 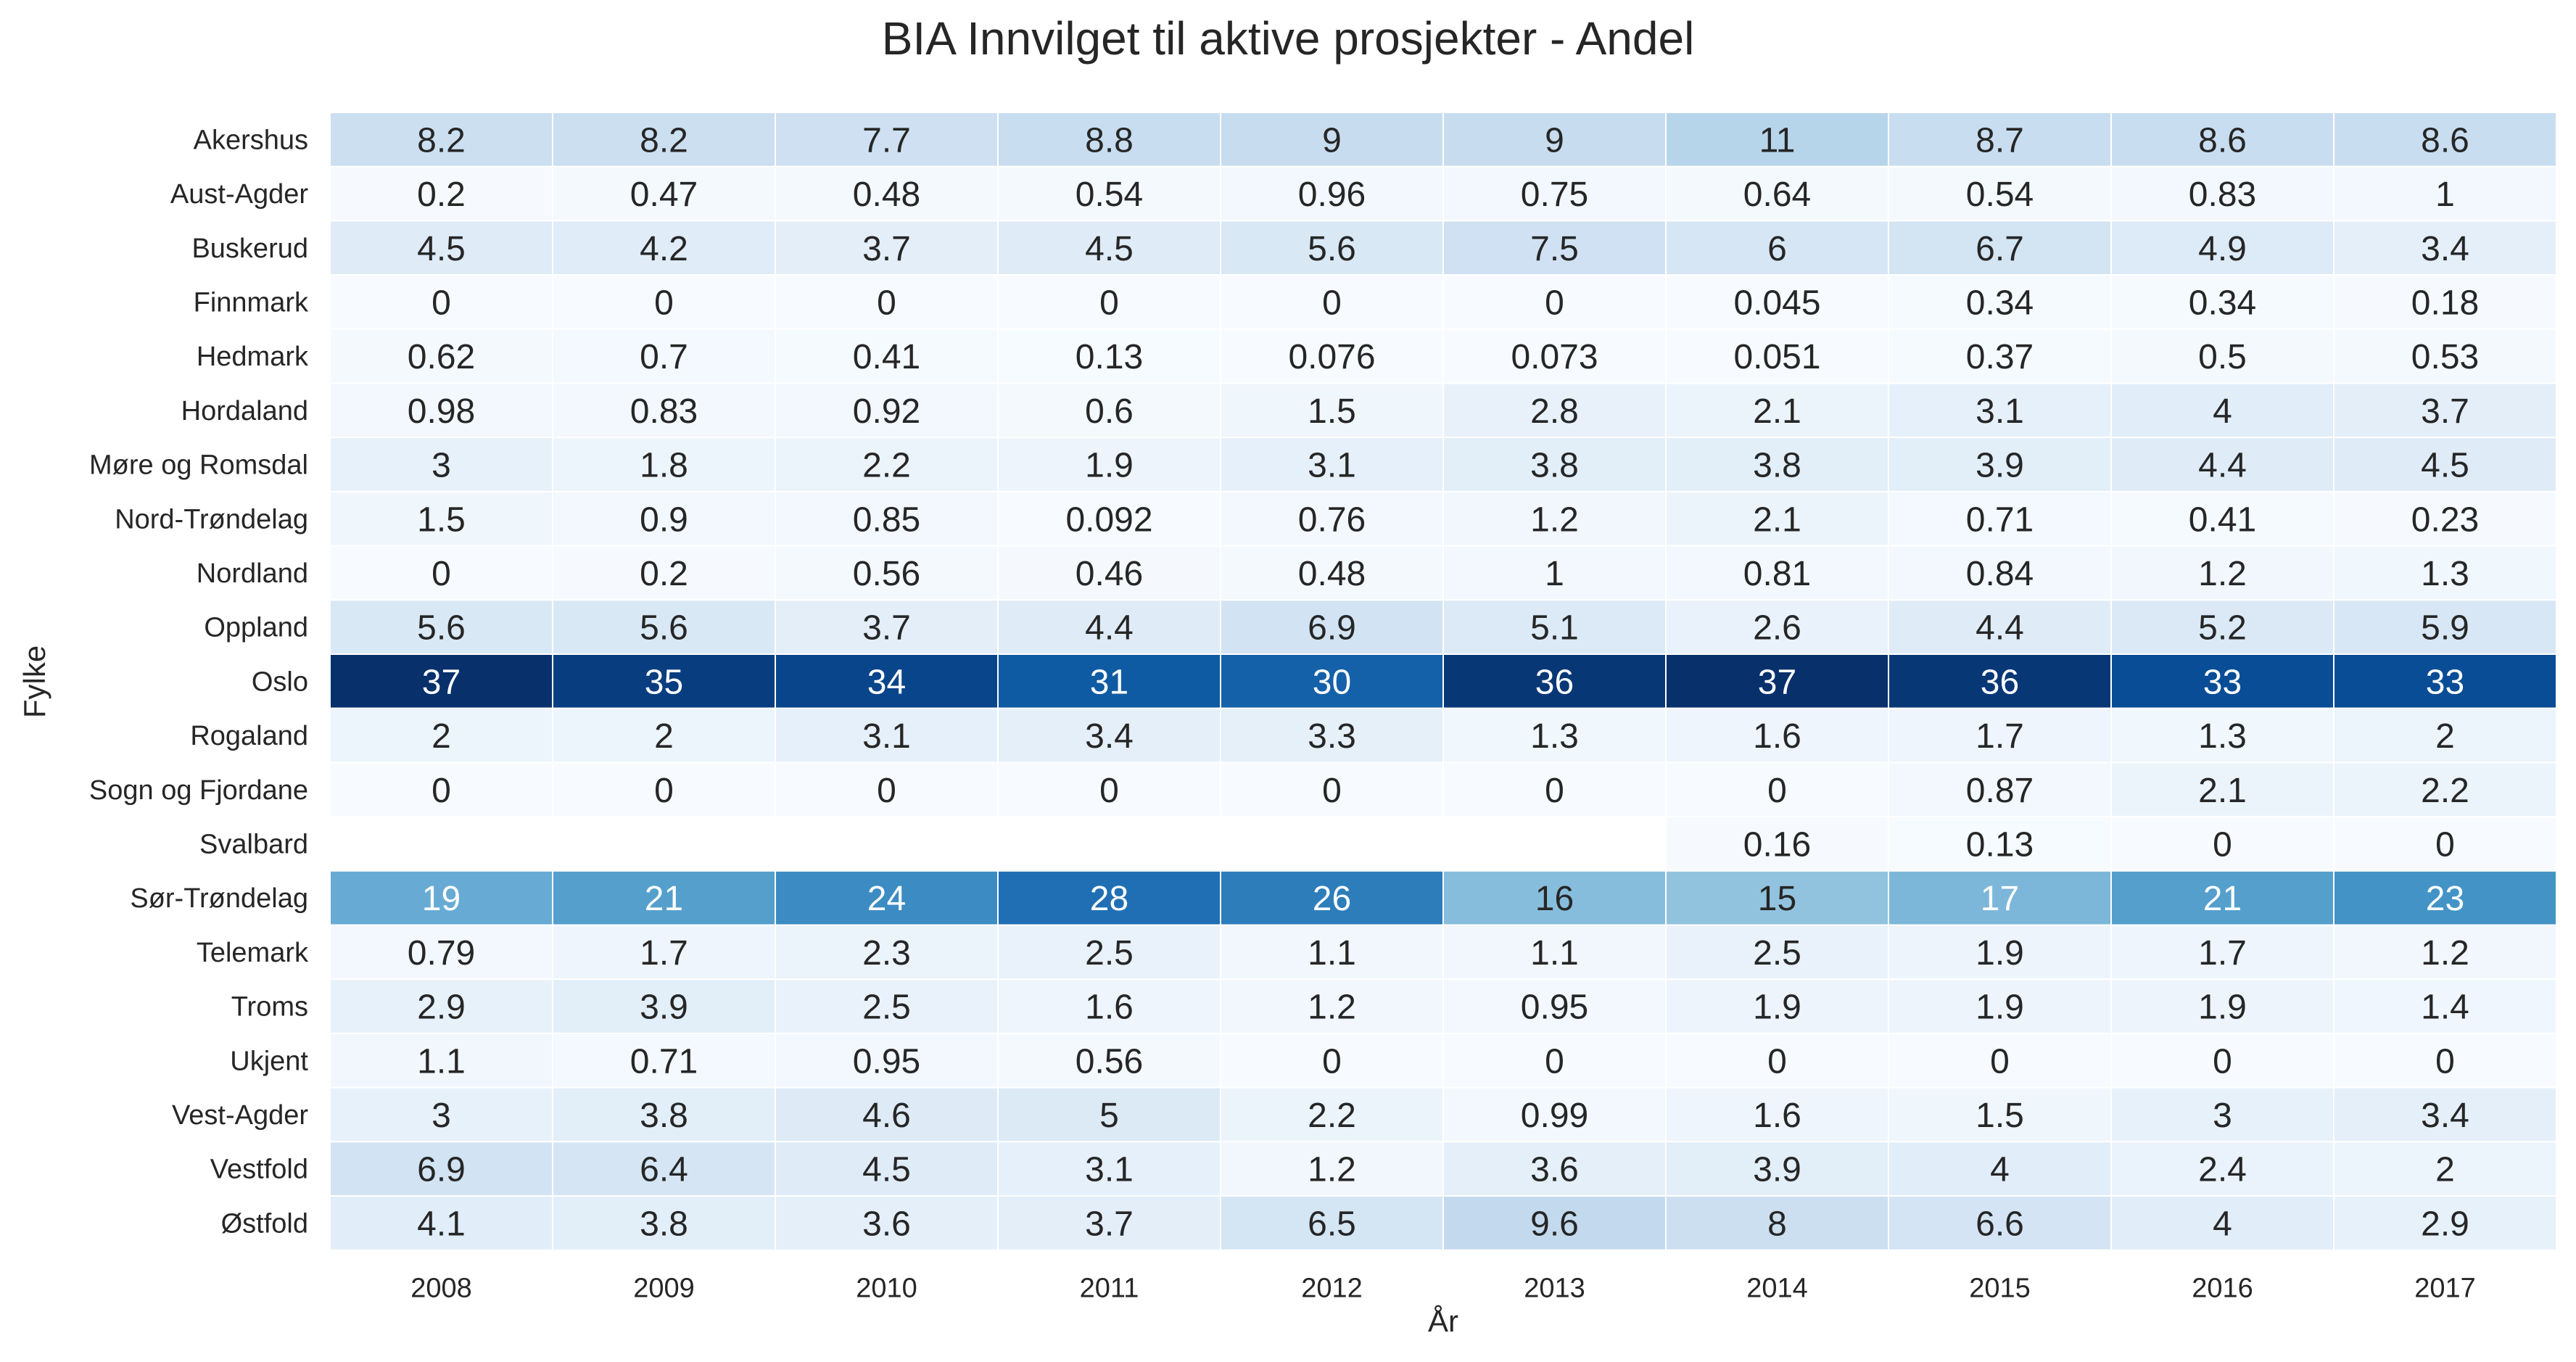 I want to click on cell-value-label: 3.7, so click(x=886, y=249).